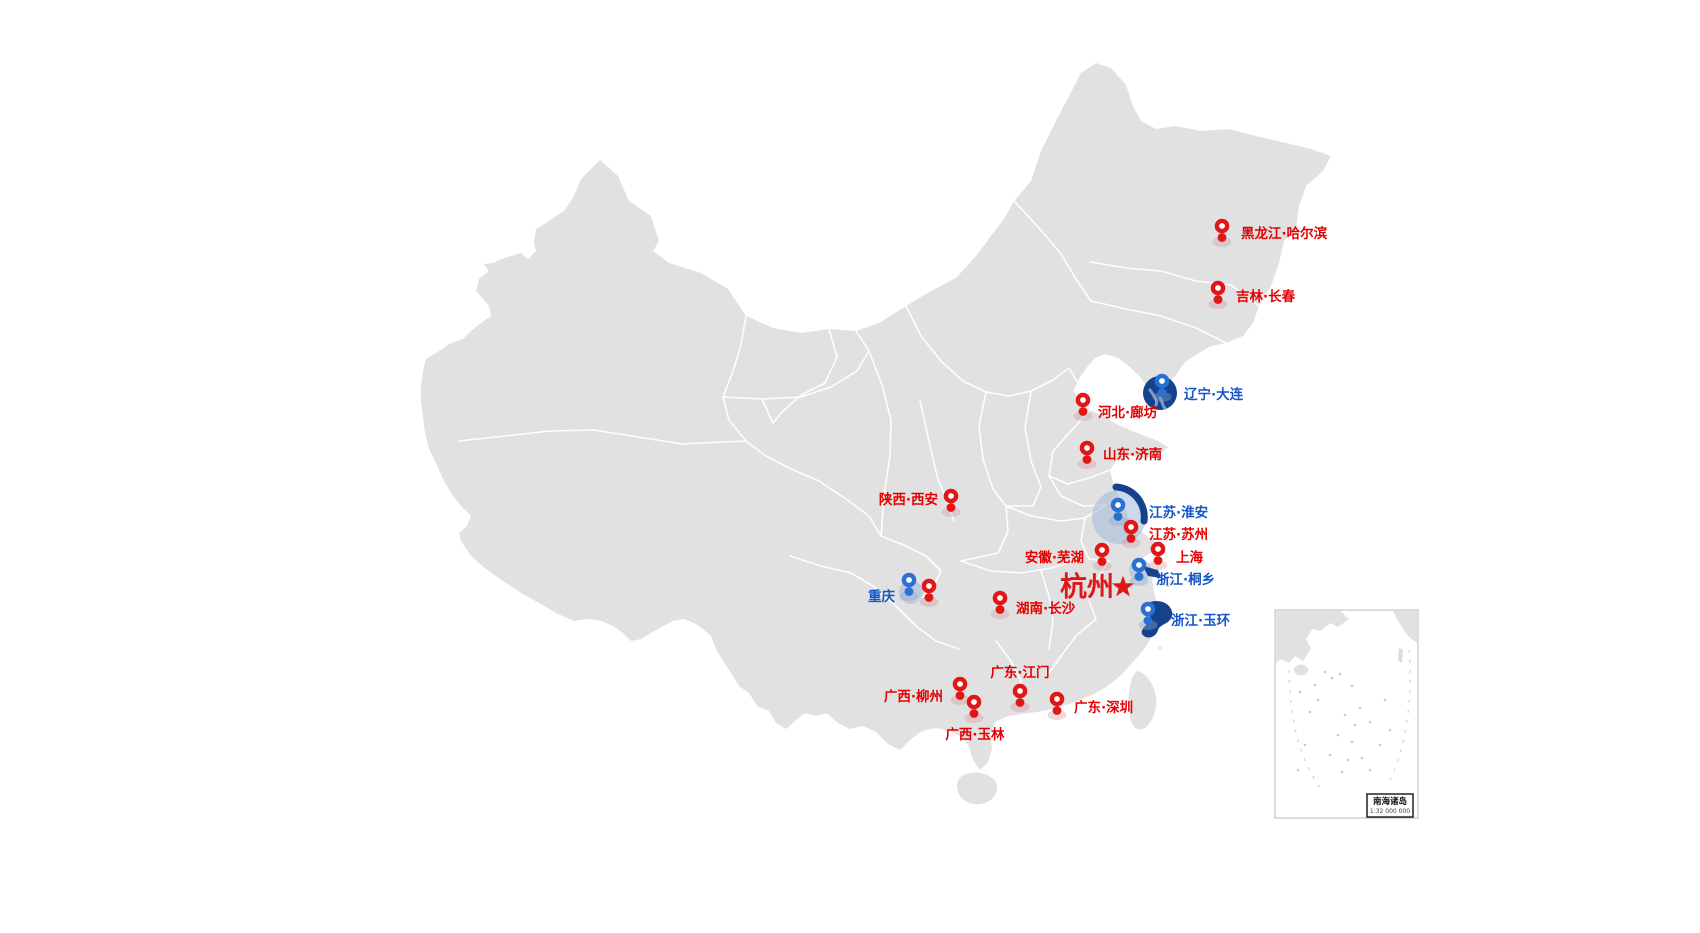 The height and width of the screenshot is (933, 1700). Describe the element at coordinates (1185, 579) in the screenshot. I see `marker-label-zhejiang-tongxiang: 浙江·桐乡` at that location.